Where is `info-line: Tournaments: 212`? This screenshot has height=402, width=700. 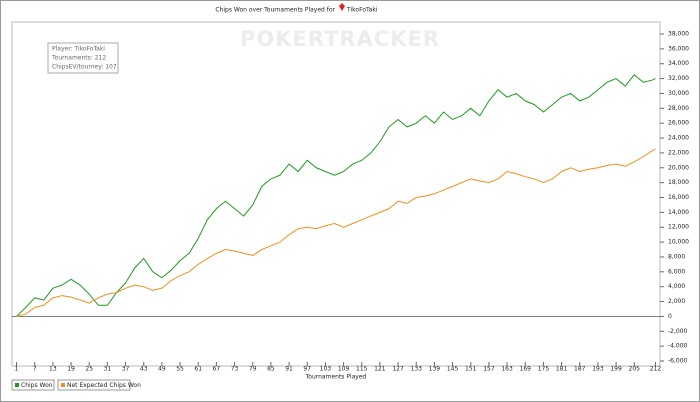
info-line: Tournaments: 212 is located at coordinates (78, 58).